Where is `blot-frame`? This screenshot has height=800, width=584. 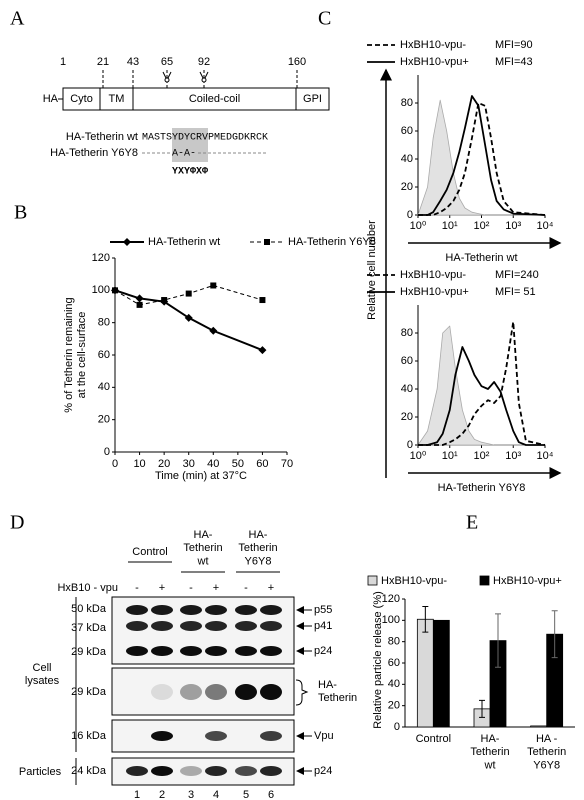 blot-frame is located at coordinates (203, 736).